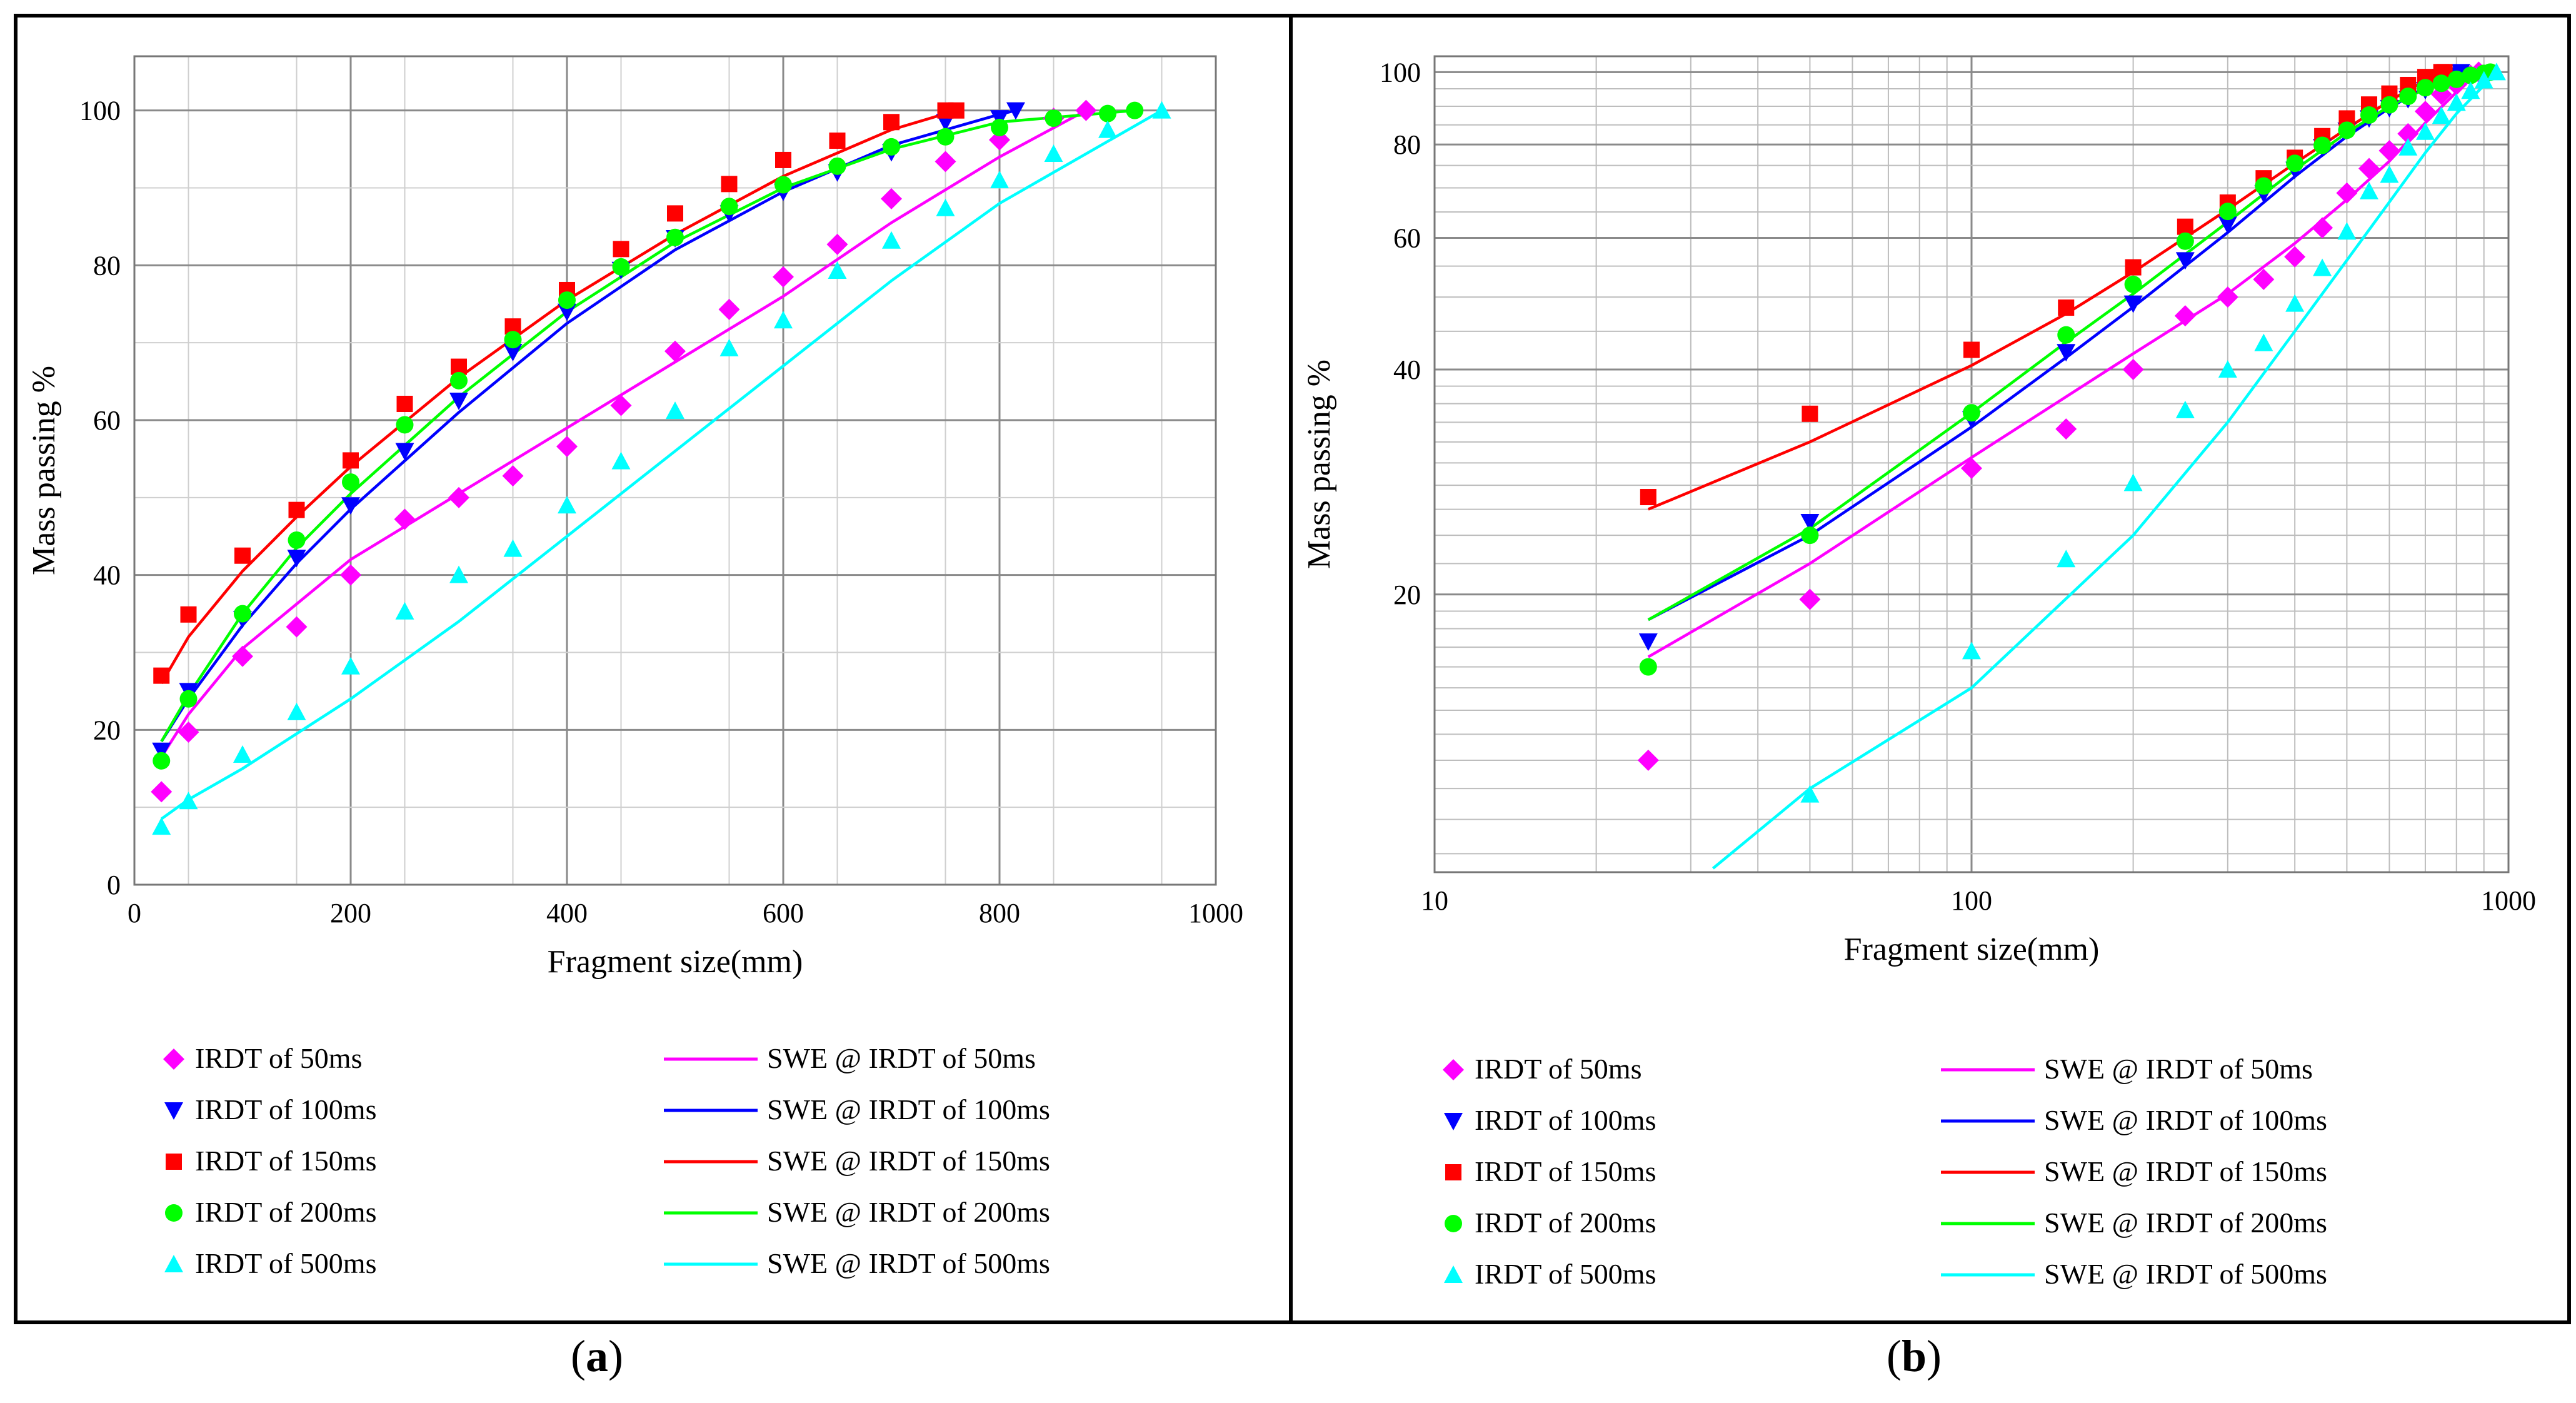 The height and width of the screenshot is (1403, 2576). Describe the element at coordinates (1914, 1356) in the screenshot. I see `caption-b-letter: b` at that location.